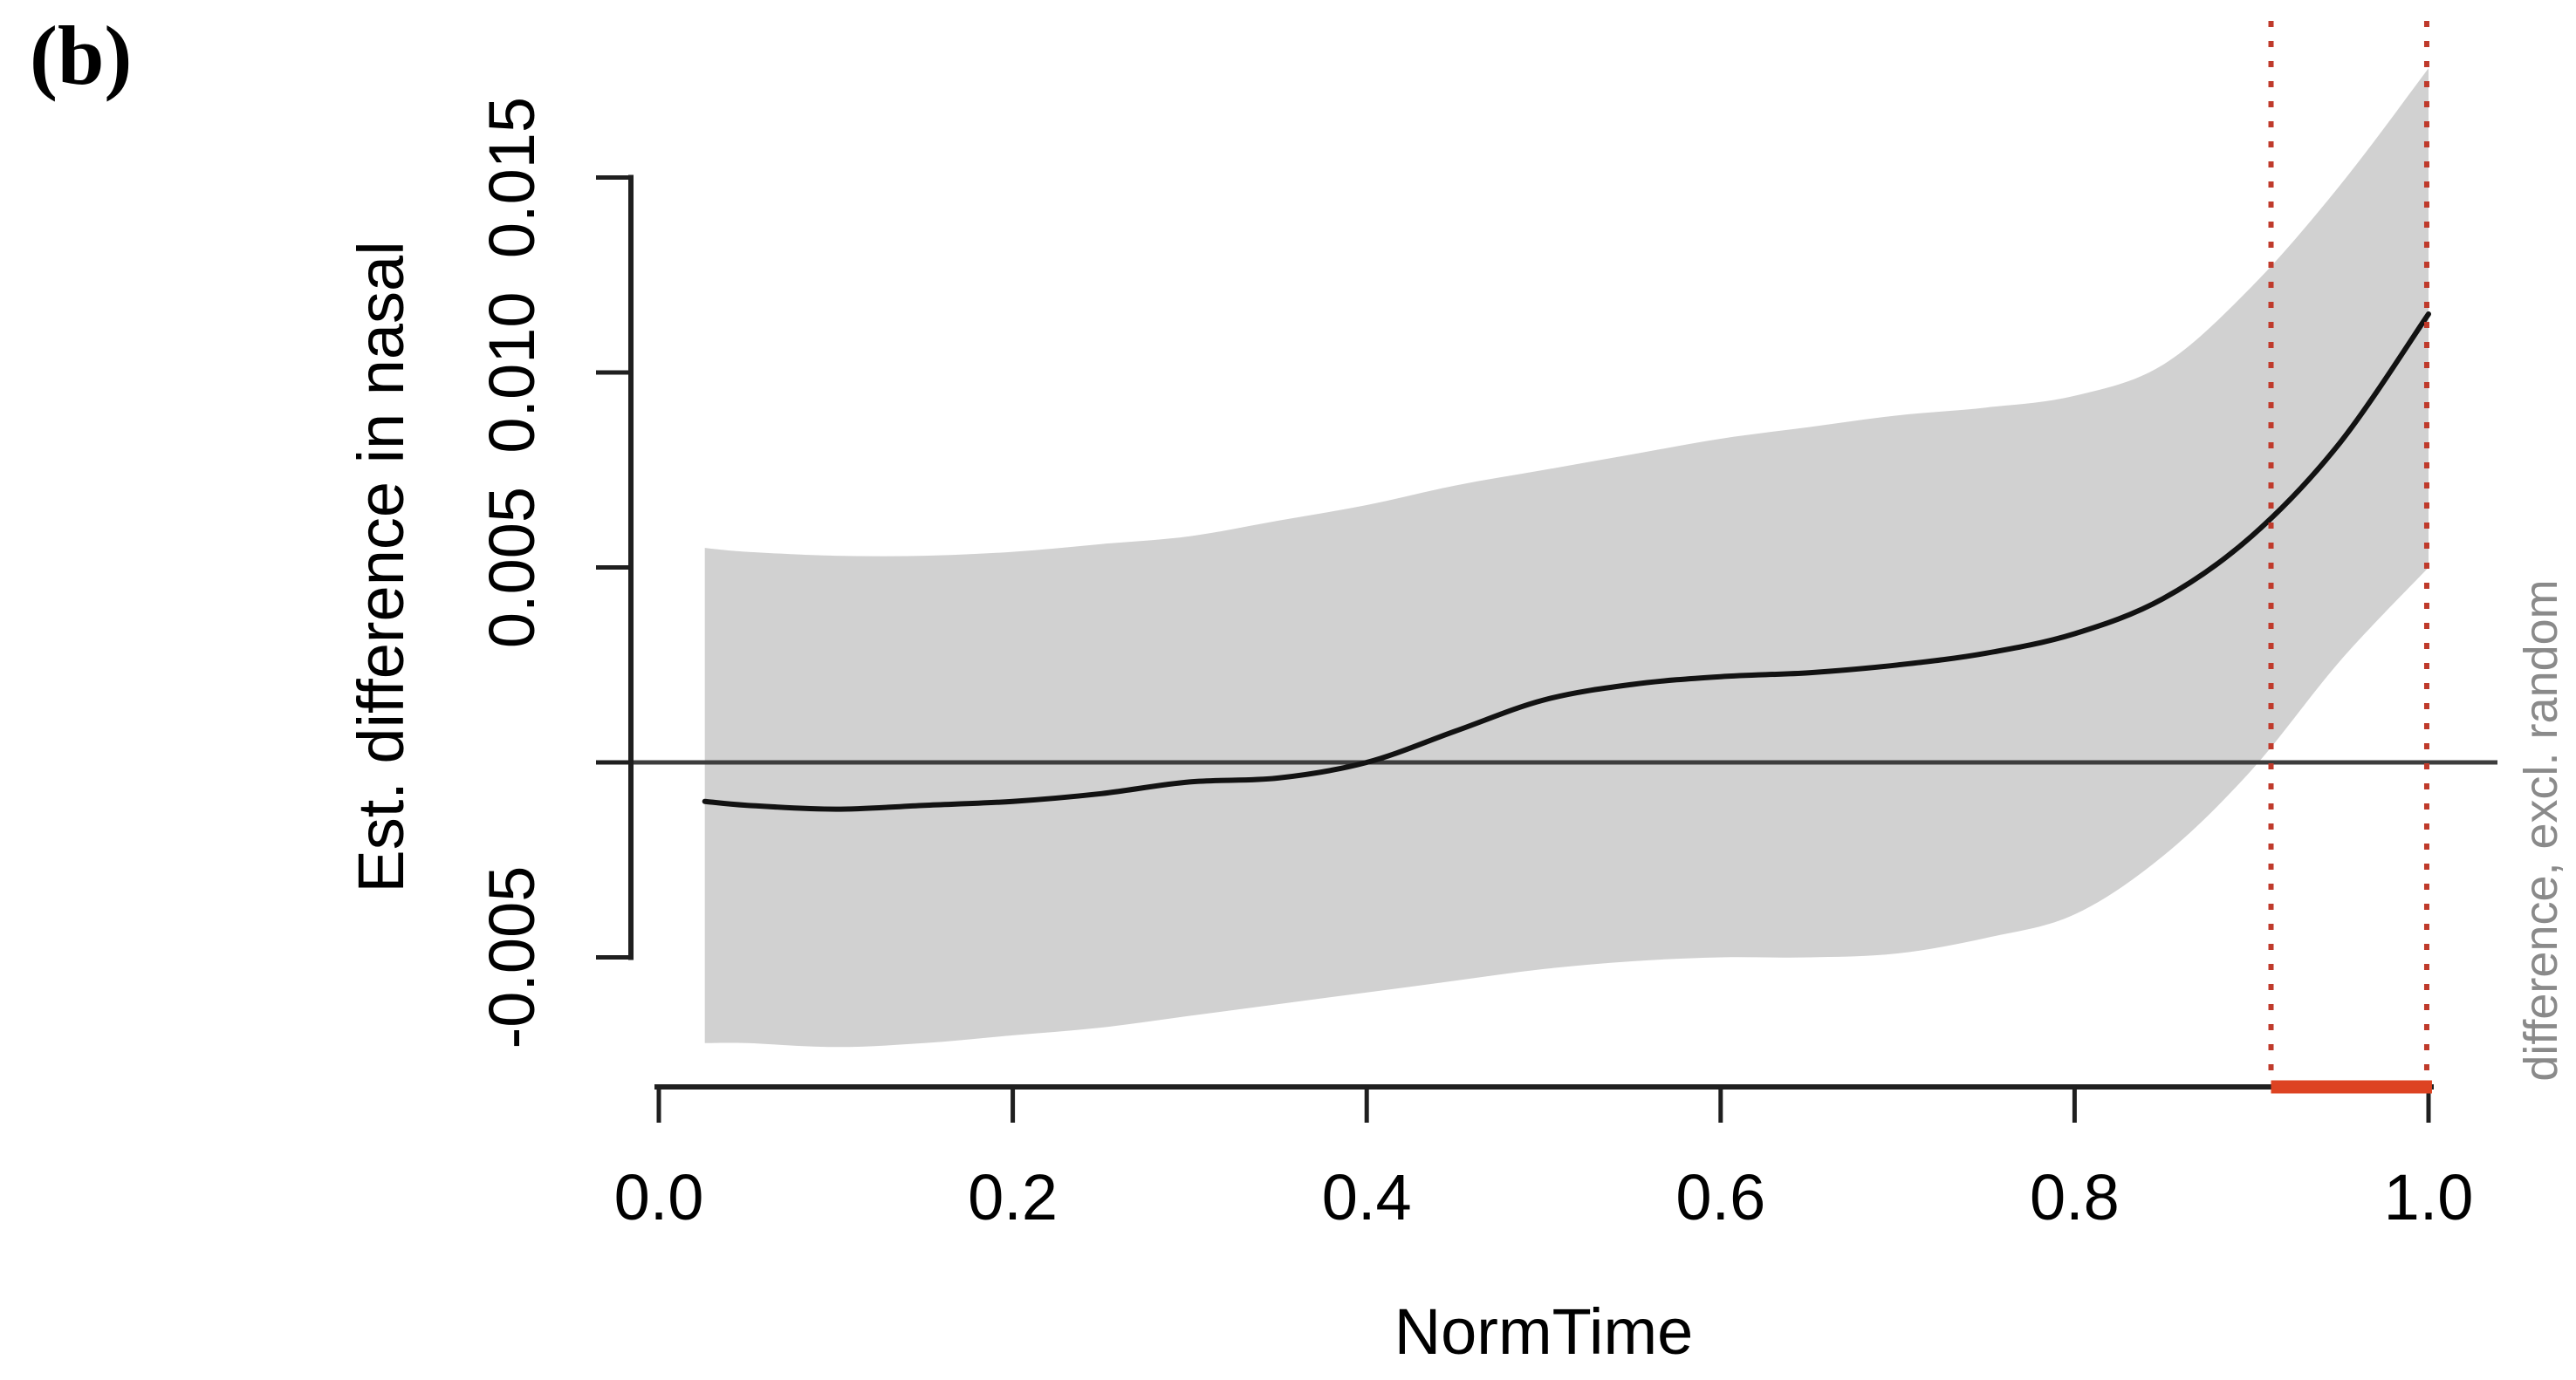  I want to click on x-tick-label: 0.2, so click(1013, 1197).